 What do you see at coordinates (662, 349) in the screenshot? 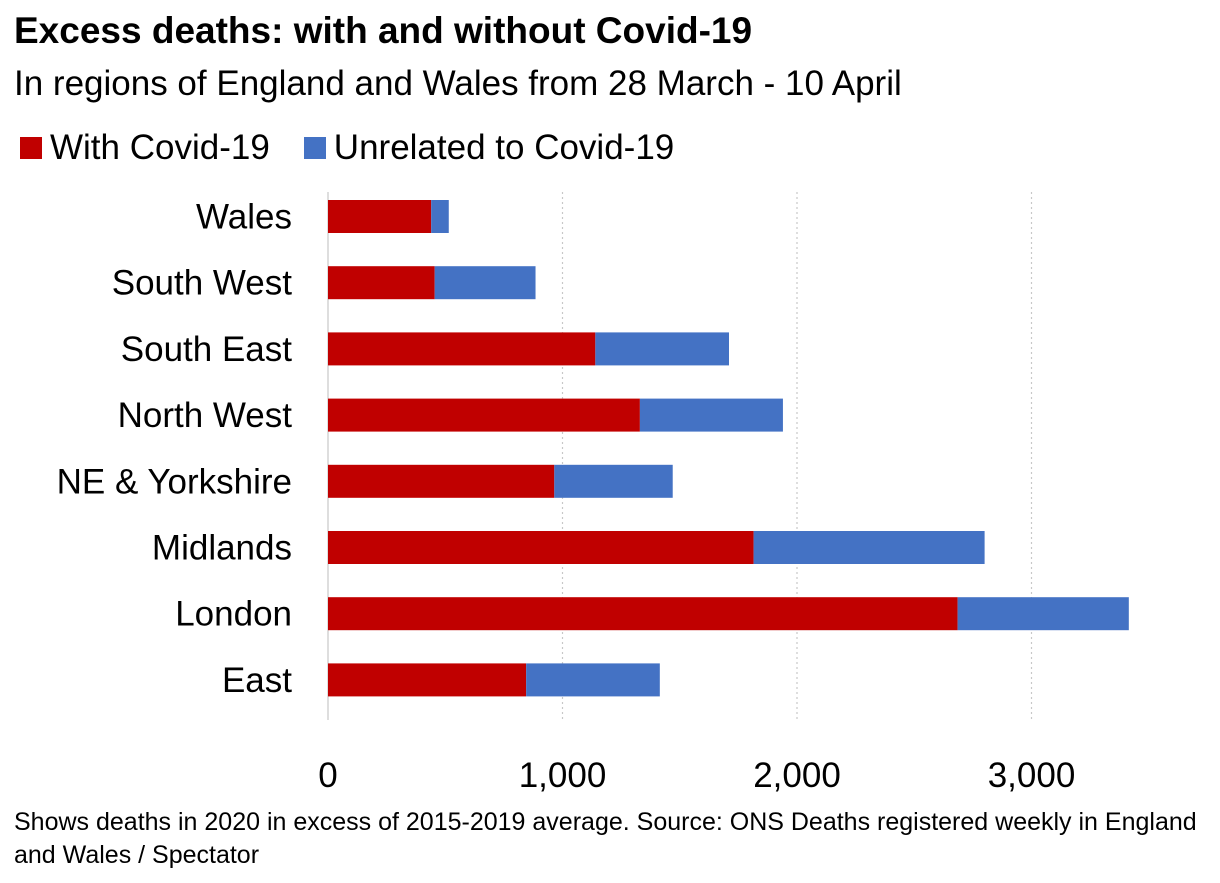
I see `bar-south-east-unrelated` at bounding box center [662, 349].